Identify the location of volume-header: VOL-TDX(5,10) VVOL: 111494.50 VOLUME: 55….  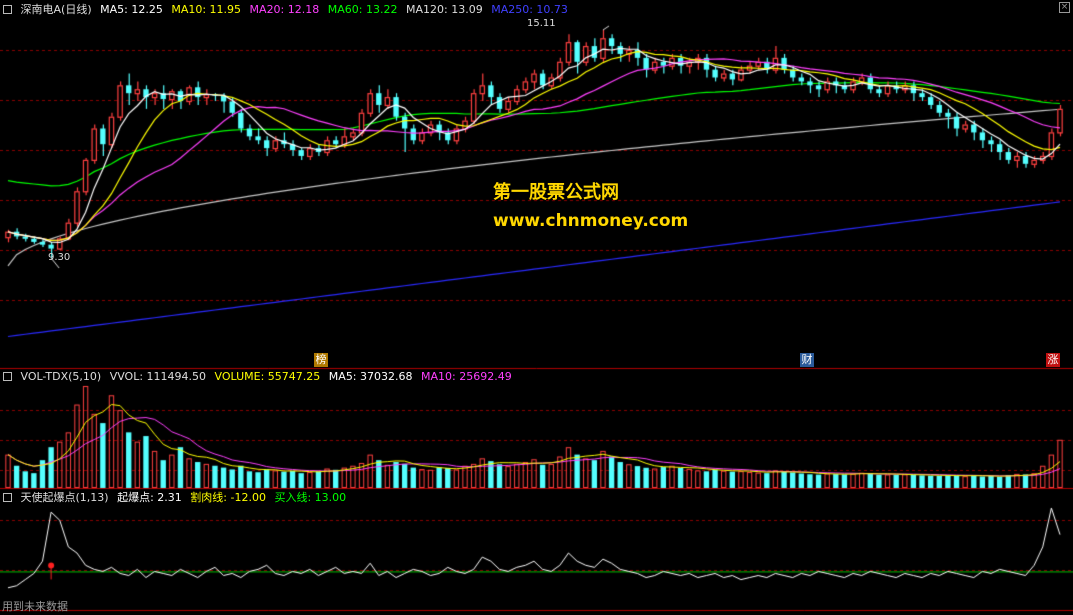
(258, 377).